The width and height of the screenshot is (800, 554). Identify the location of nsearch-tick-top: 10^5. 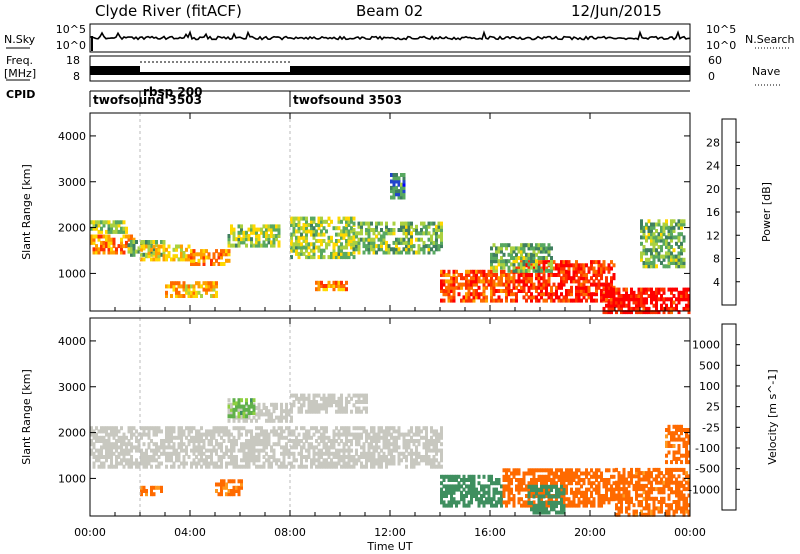
(721, 29).